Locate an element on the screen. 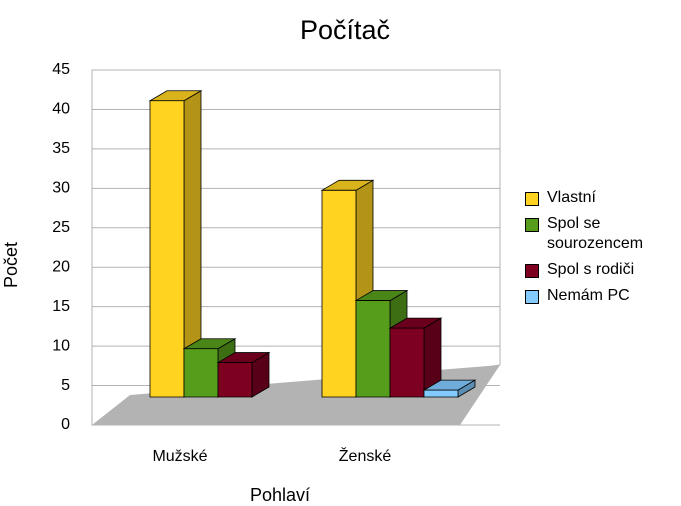 This screenshot has width=681, height=506. y-tick-label: 40 is located at coordinates (61, 109).